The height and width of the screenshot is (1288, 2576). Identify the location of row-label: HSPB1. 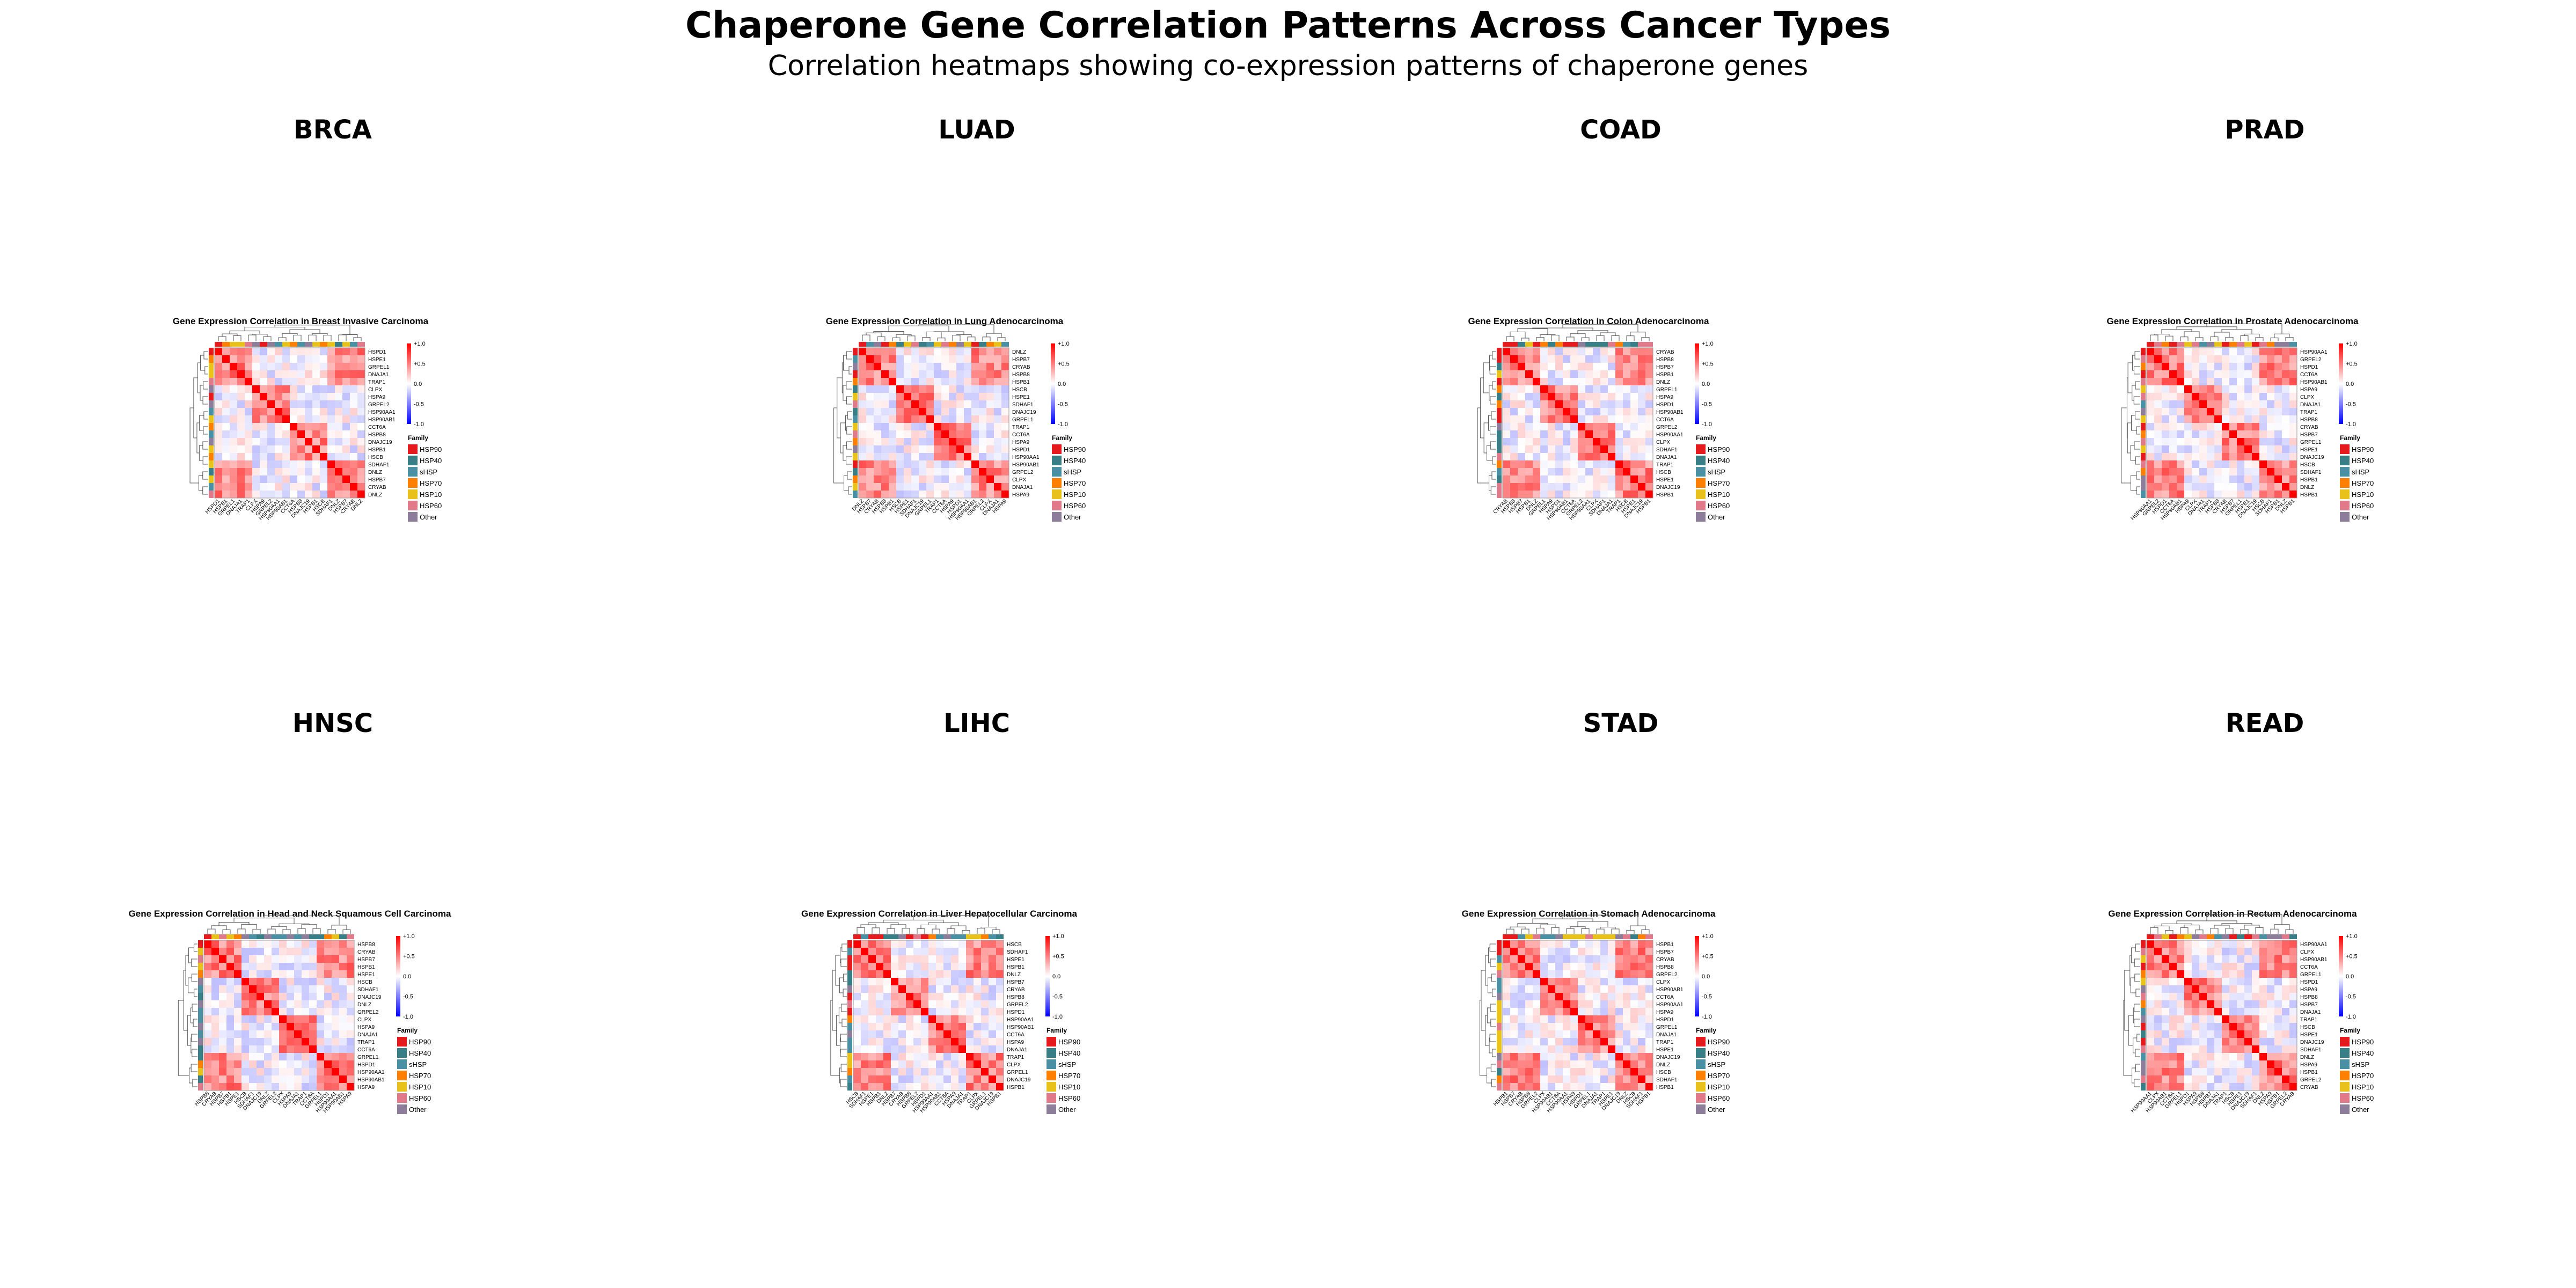
(2309, 480).